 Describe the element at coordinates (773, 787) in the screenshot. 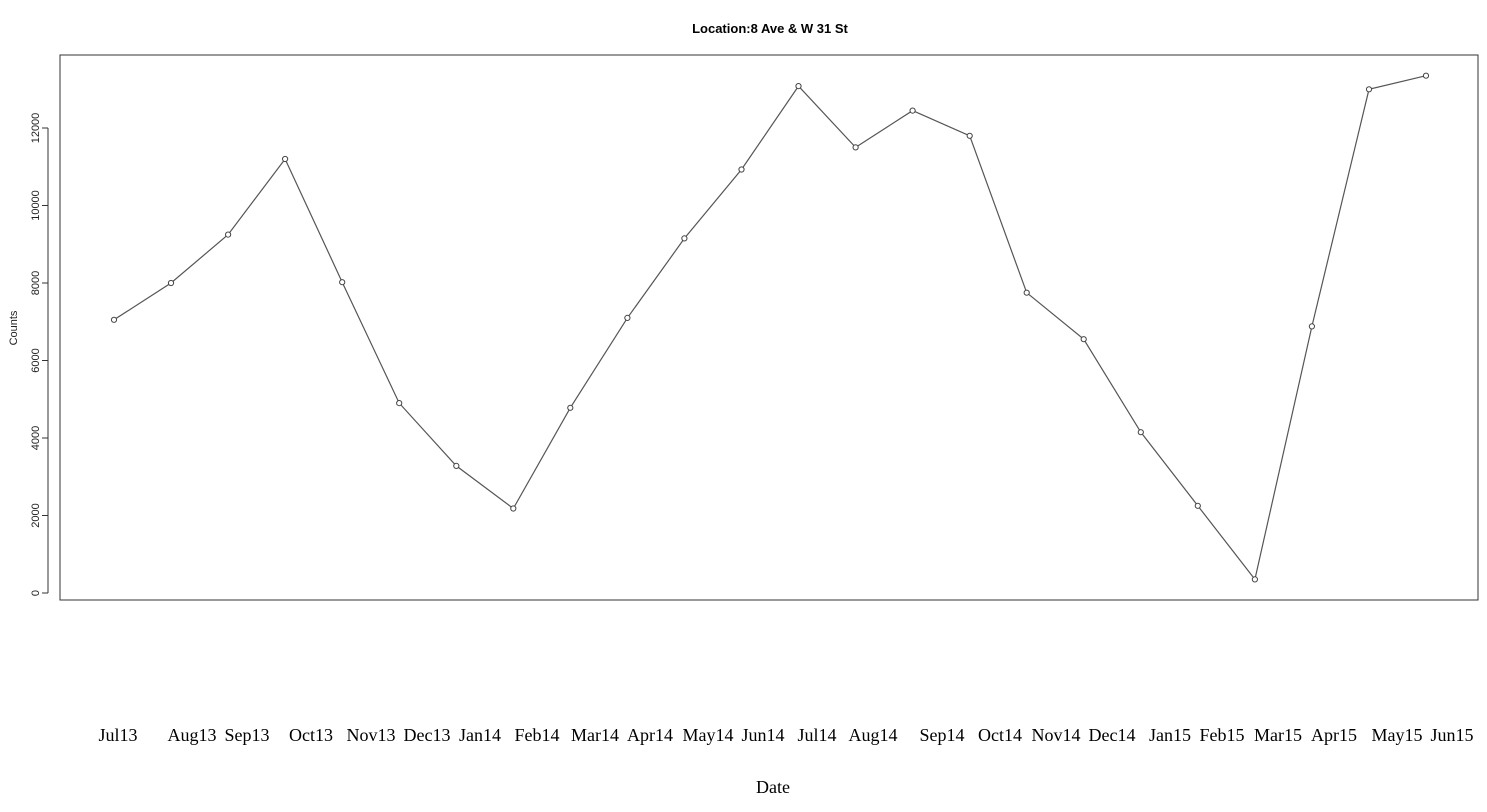

I see `x-axis-label: Date` at that location.